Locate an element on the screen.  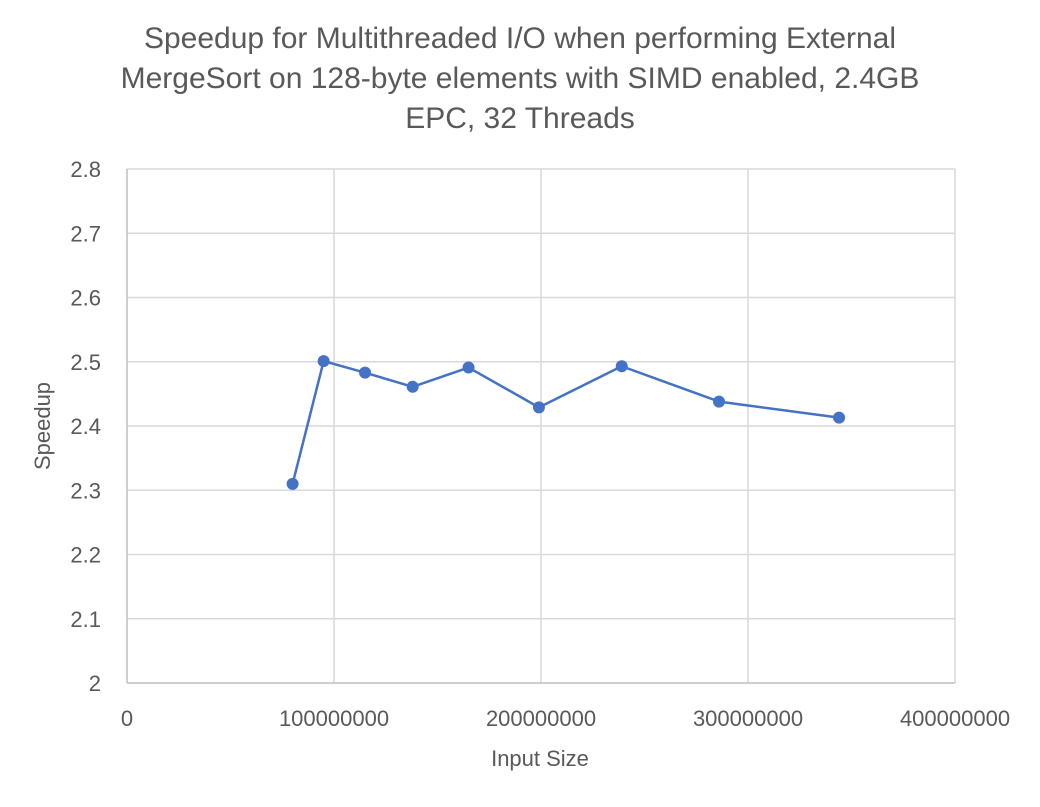
y-tick-label: 2.3 is located at coordinates (85, 490).